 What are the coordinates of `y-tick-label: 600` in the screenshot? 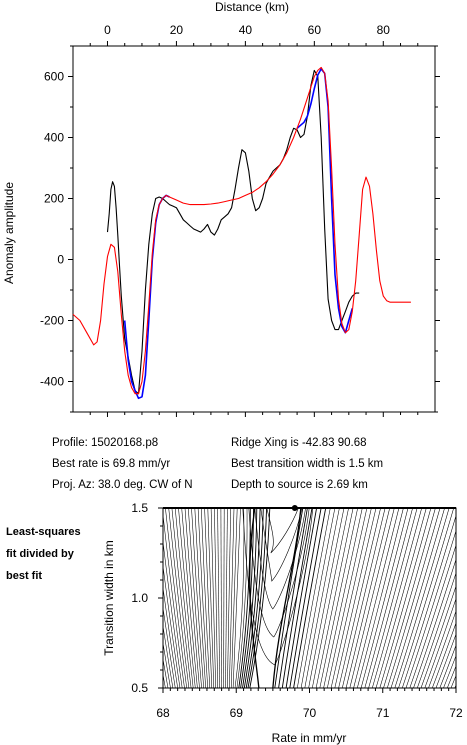 It's located at (54, 77).